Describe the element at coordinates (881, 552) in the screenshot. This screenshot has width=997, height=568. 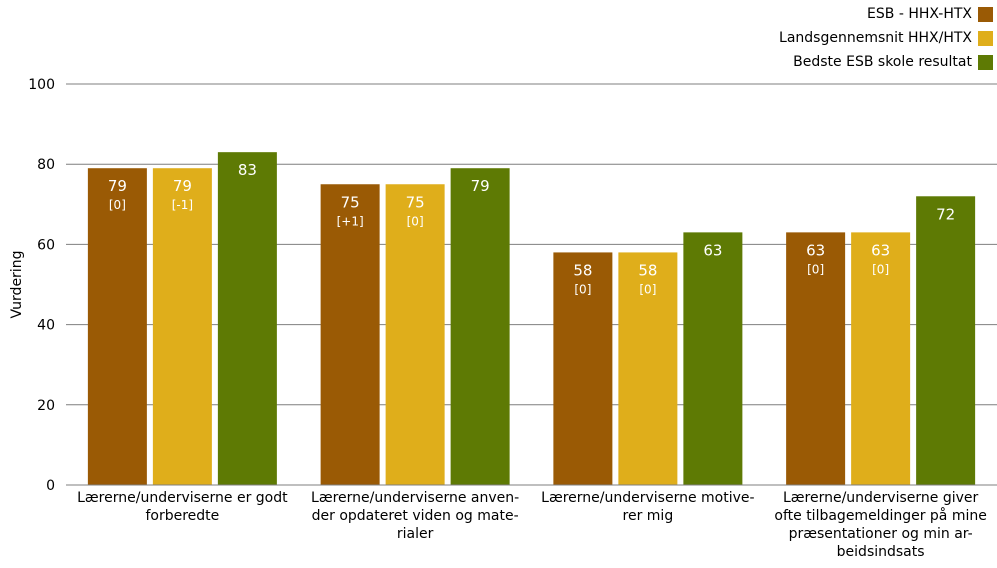
I see `x-tick-label: beidsindsats` at that location.